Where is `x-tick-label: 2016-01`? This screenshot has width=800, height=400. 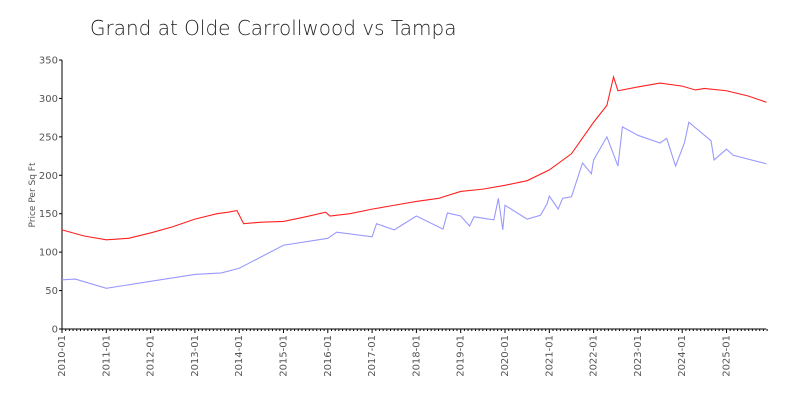
x-tick-label: 2016-01 is located at coordinates (328, 356).